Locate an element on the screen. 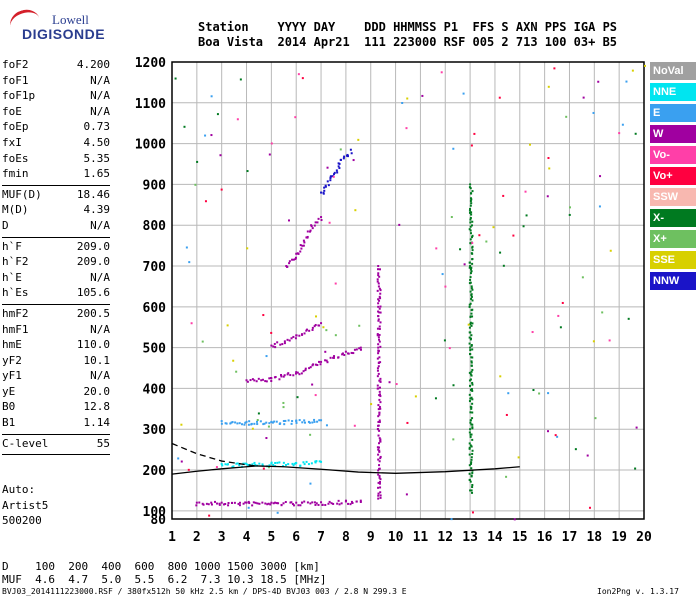 The width and height of the screenshot is (700, 600). legend-item-vo: Vo- is located at coordinates (673, 155).